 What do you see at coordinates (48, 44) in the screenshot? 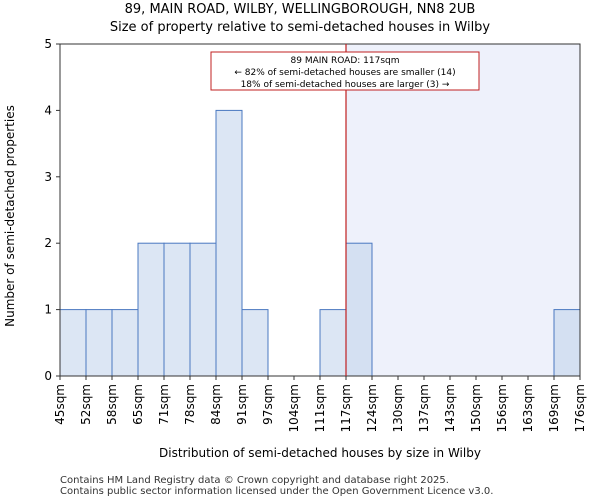
I see `y-tick-label: 5` at bounding box center [48, 44].